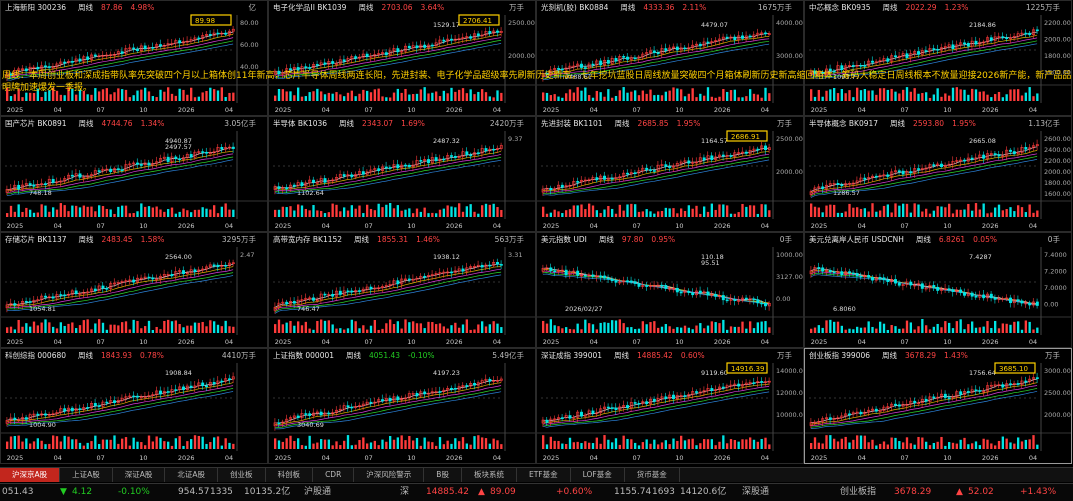 The height and width of the screenshot is (501, 1073). I want to click on panel-volume-unit: 万手, so click(1052, 355).